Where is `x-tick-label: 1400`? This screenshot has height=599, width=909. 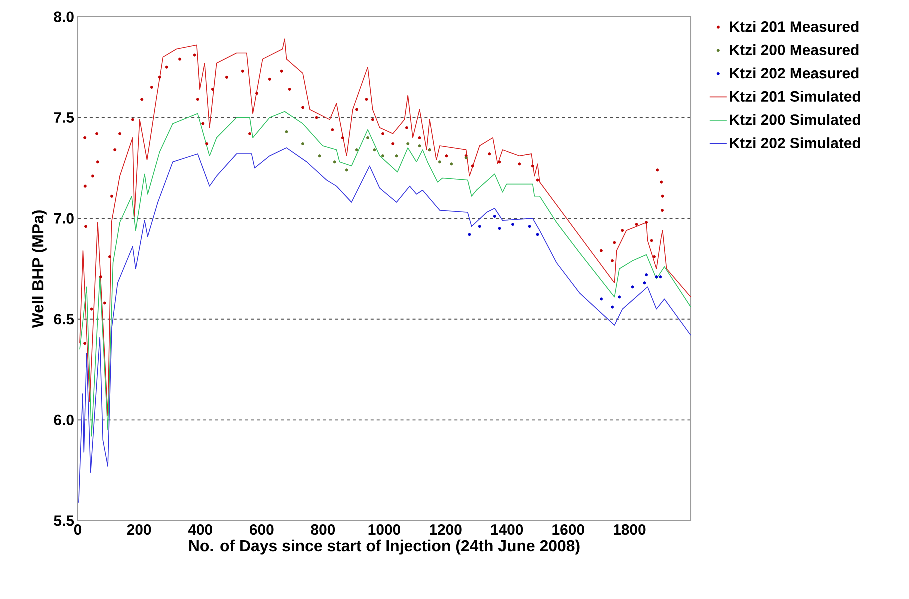 x-tick-label: 1400 is located at coordinates (507, 530).